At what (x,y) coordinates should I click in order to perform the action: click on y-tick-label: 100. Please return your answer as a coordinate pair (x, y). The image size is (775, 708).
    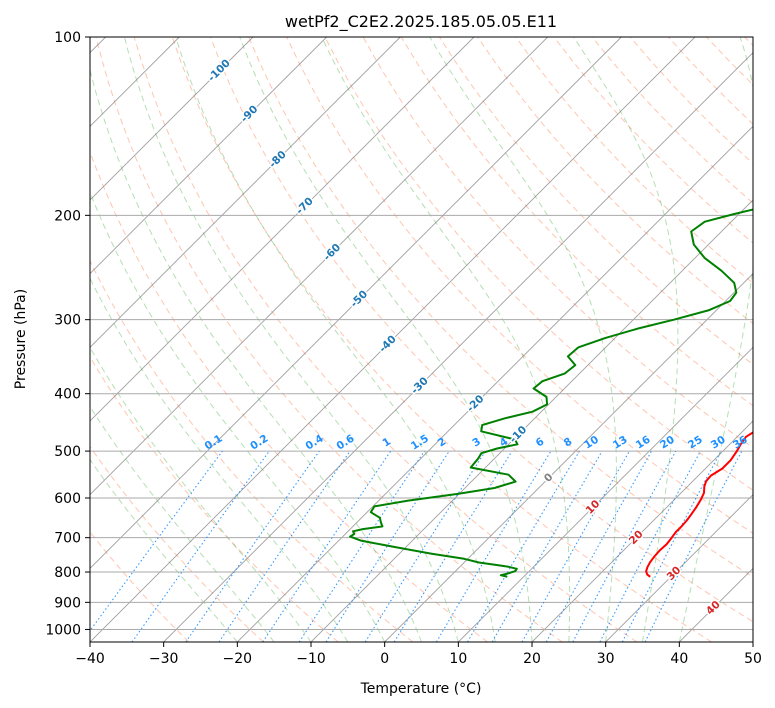
    Looking at the image, I should click on (67, 38).